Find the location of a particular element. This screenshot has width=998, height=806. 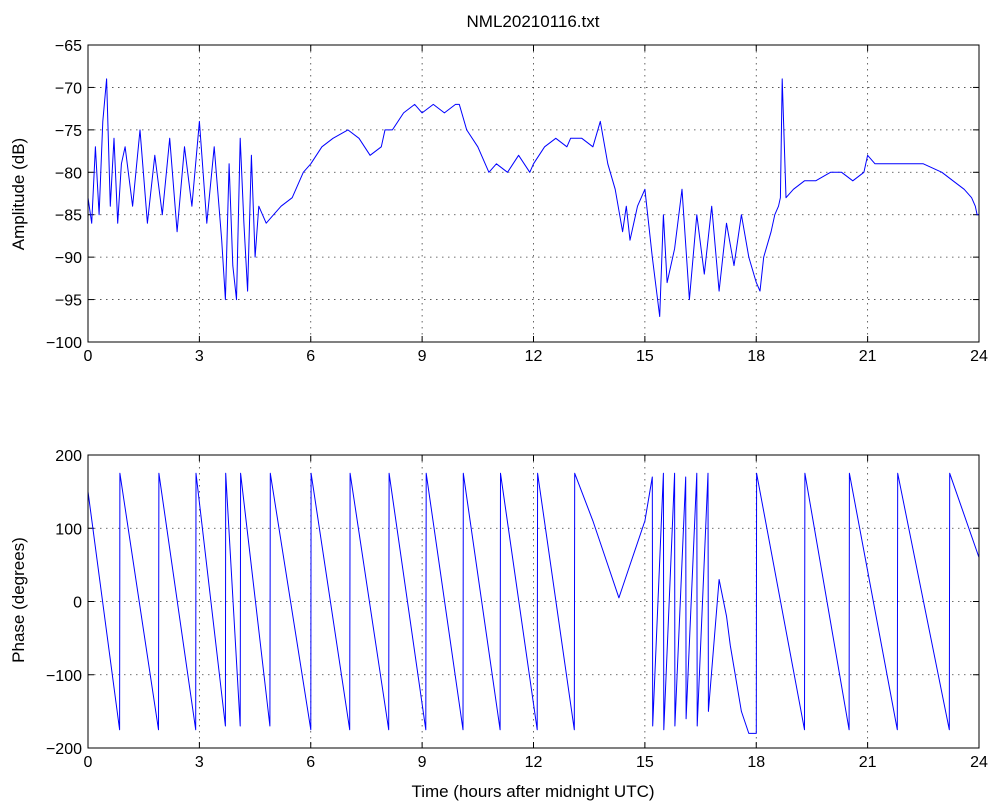

y-tick-label: −80 is located at coordinates (68, 173).